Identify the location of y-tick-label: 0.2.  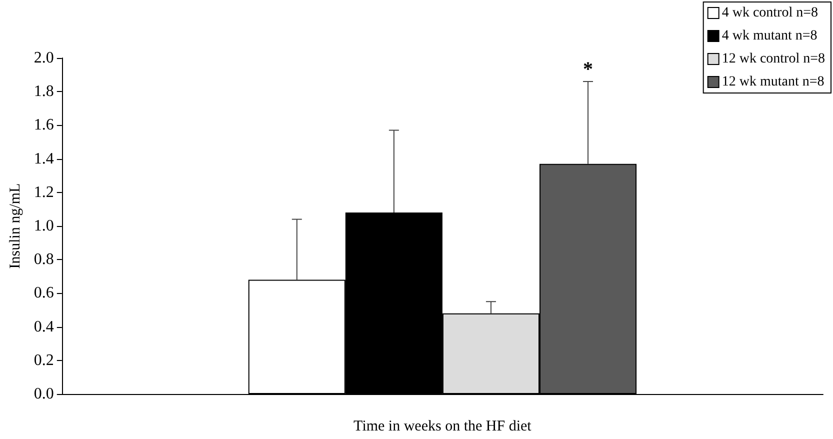
(44, 360).